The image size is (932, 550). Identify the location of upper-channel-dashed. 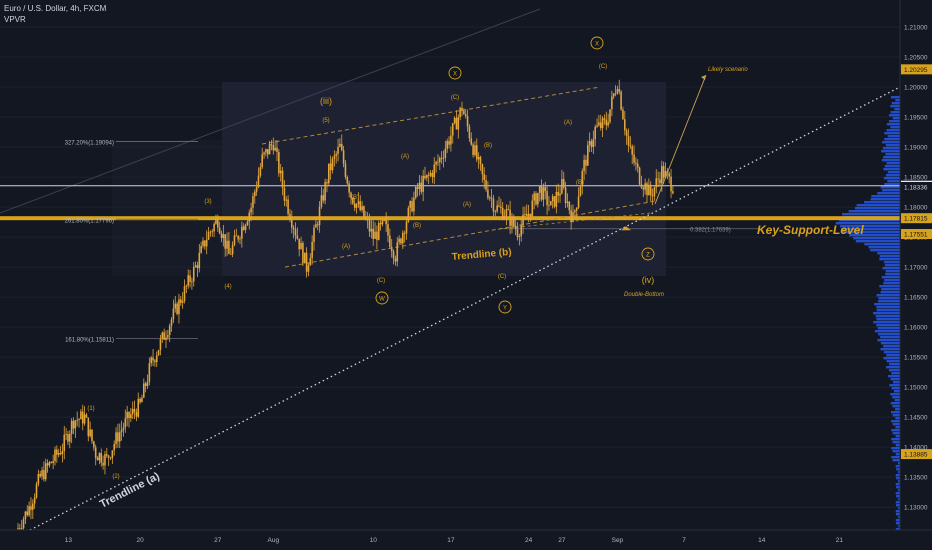
(431, 115).